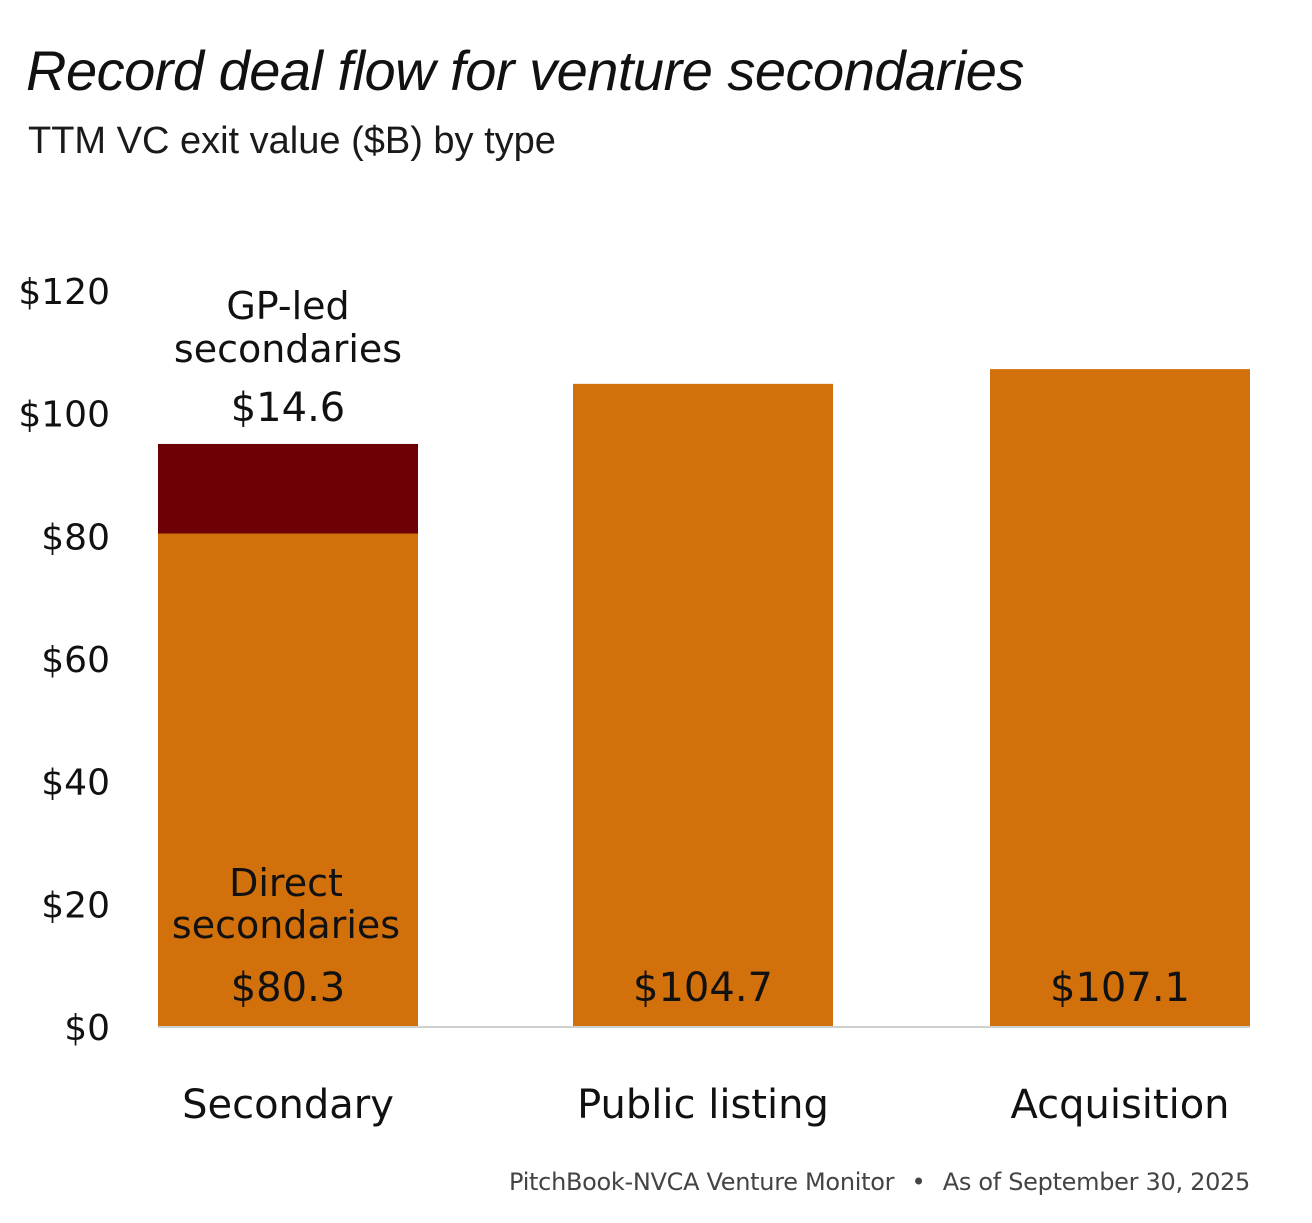 The image size is (1312, 1223). I want to click on source-publisher: PitchBook-NVCA Venture Monitor, so click(702, 1182).